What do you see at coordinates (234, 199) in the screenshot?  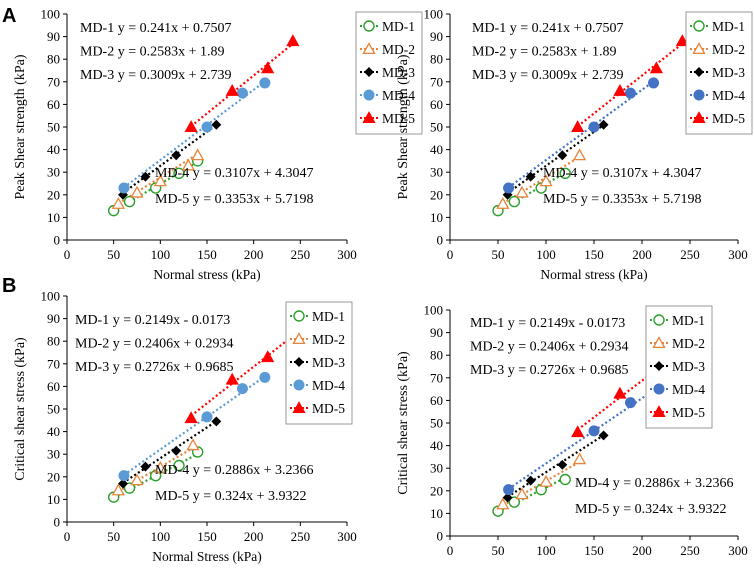 I see `regression-equation: MD-5 y = 0.3353x + 5.7198` at bounding box center [234, 199].